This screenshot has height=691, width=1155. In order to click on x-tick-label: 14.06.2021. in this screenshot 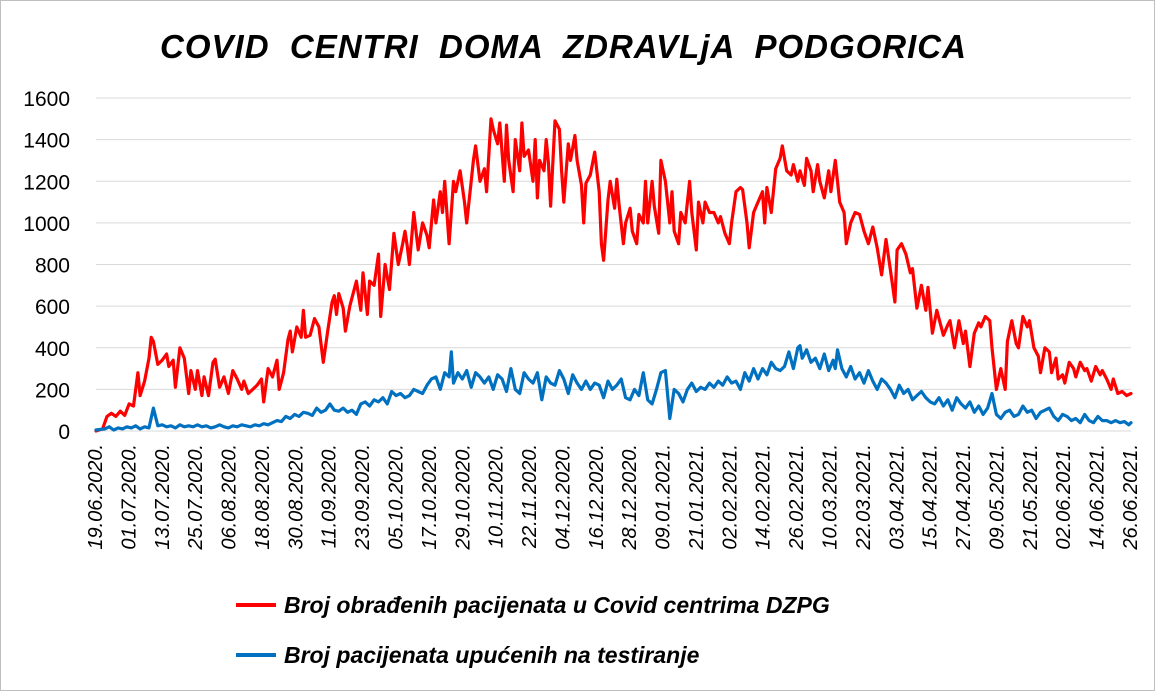, I will do `click(1098, 497)`.